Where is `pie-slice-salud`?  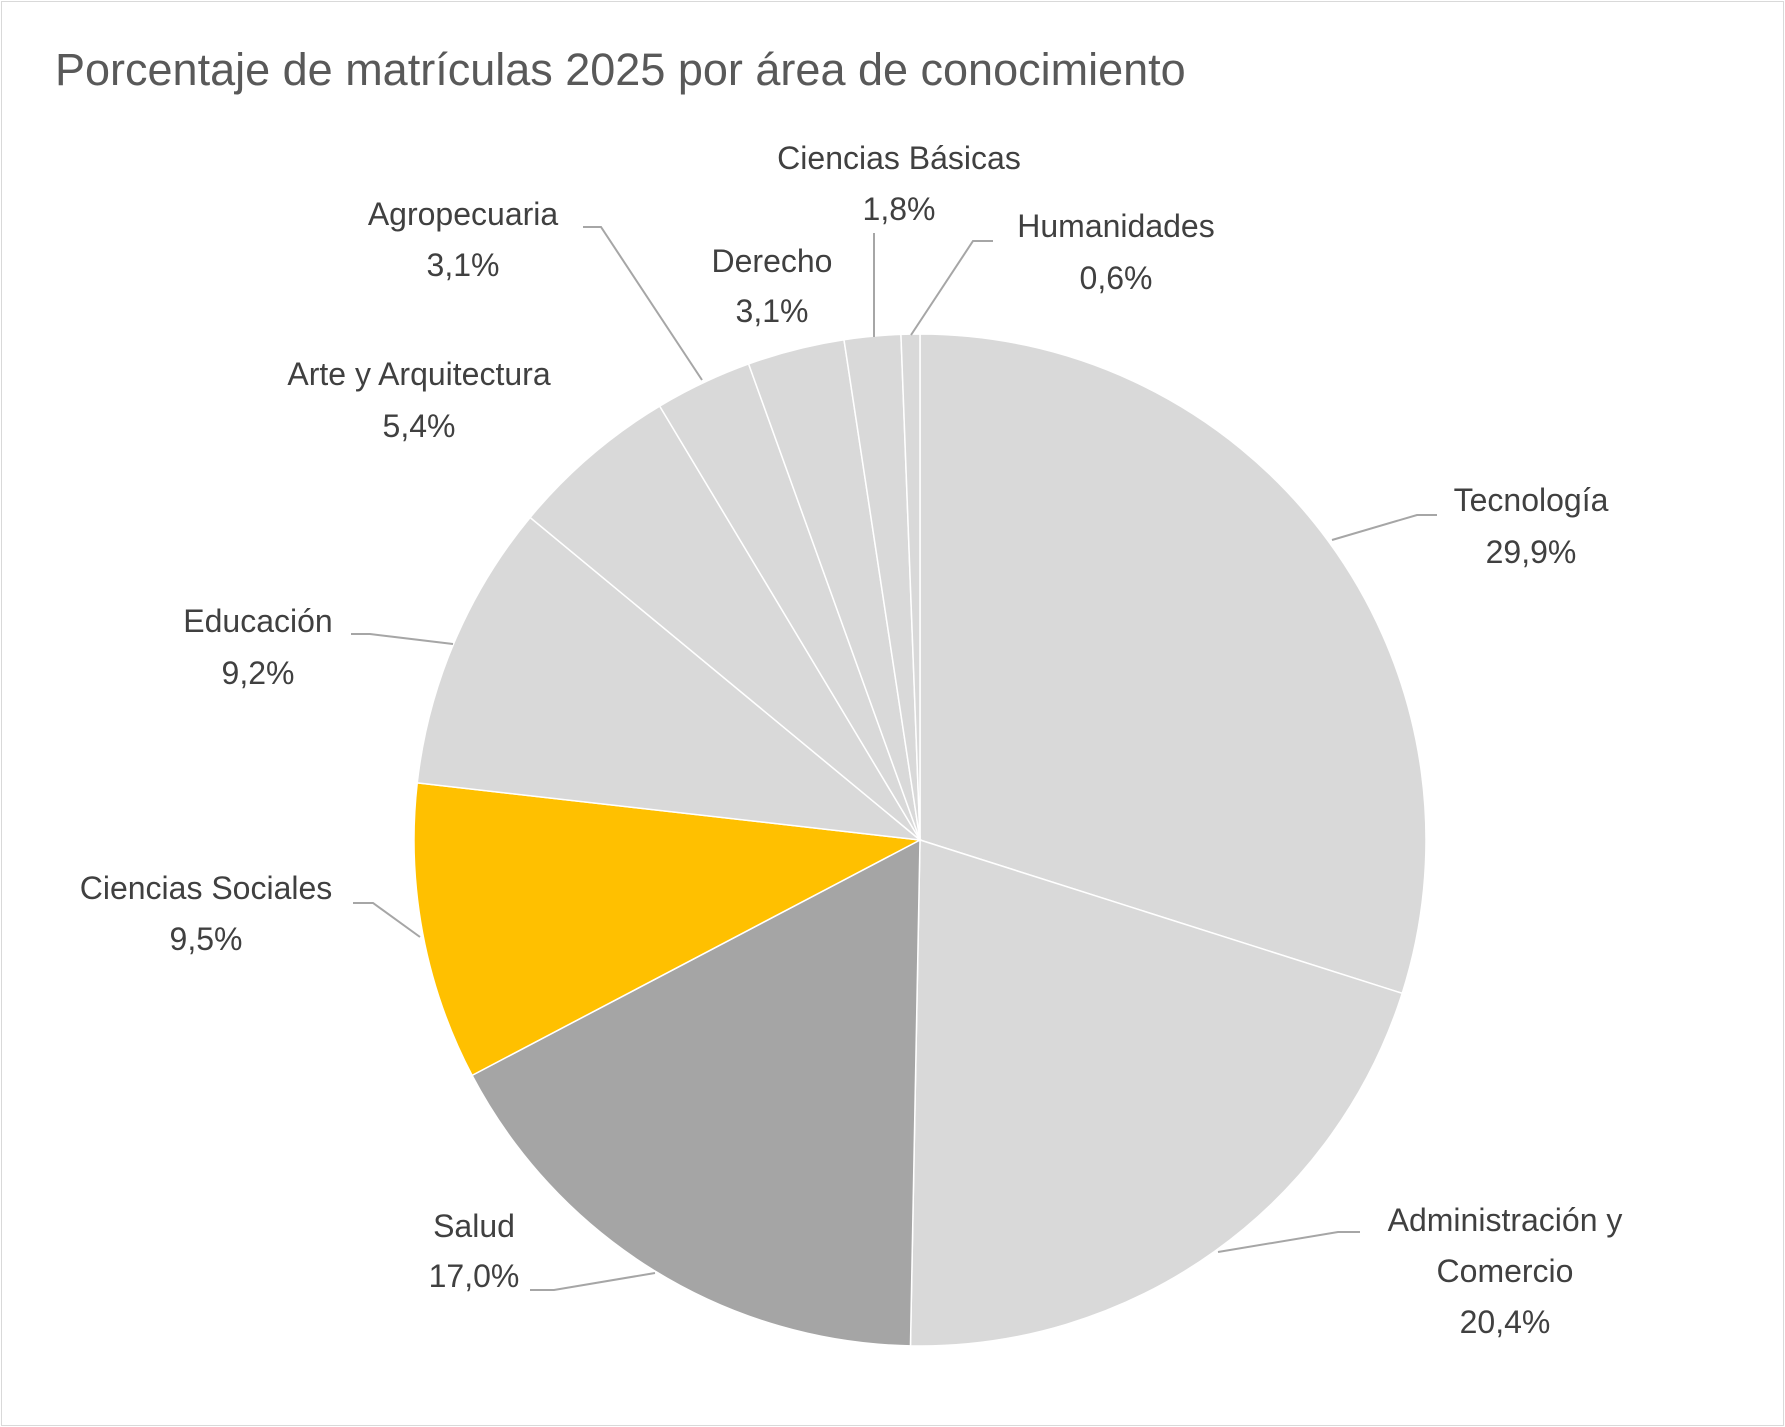 pie-slice-salud is located at coordinates (696, 1092).